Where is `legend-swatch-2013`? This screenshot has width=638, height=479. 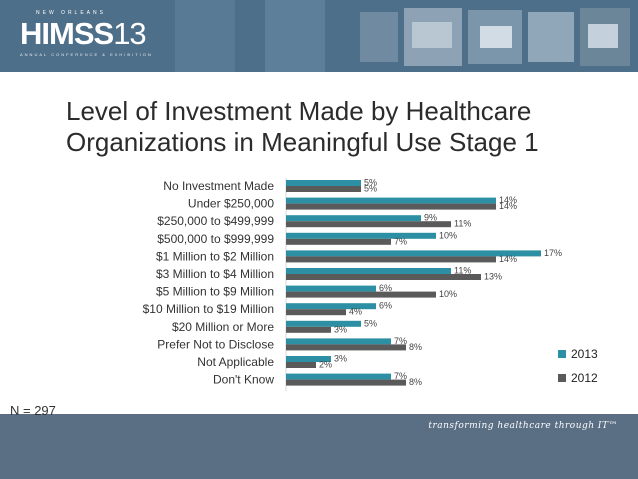
legend-swatch-2013 is located at coordinates (562, 354).